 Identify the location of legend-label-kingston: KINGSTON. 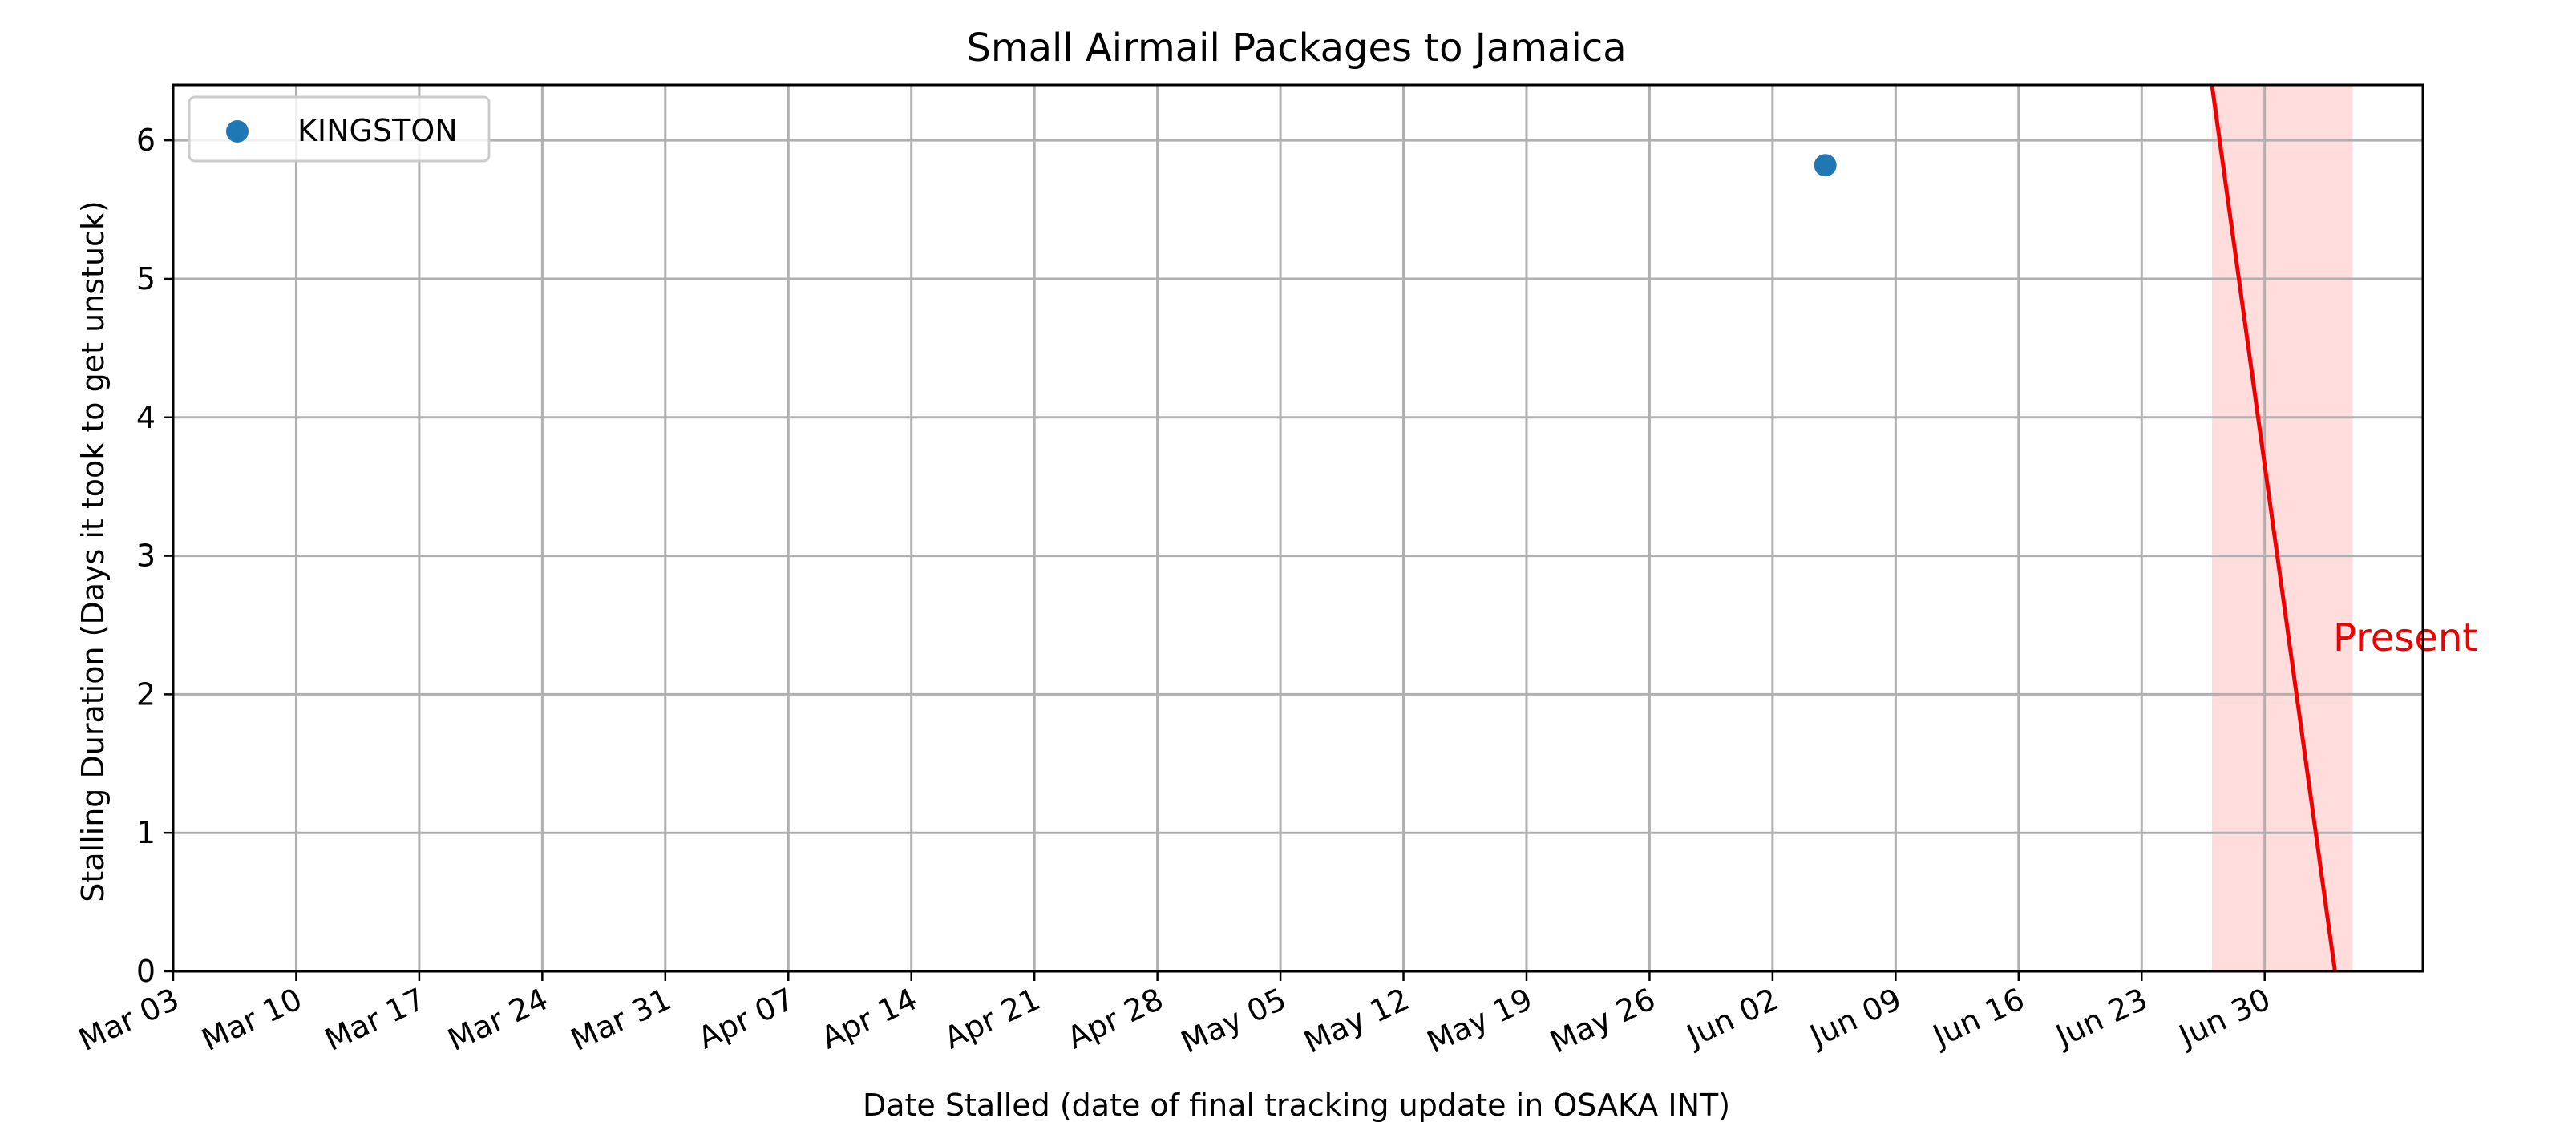
(377, 131).